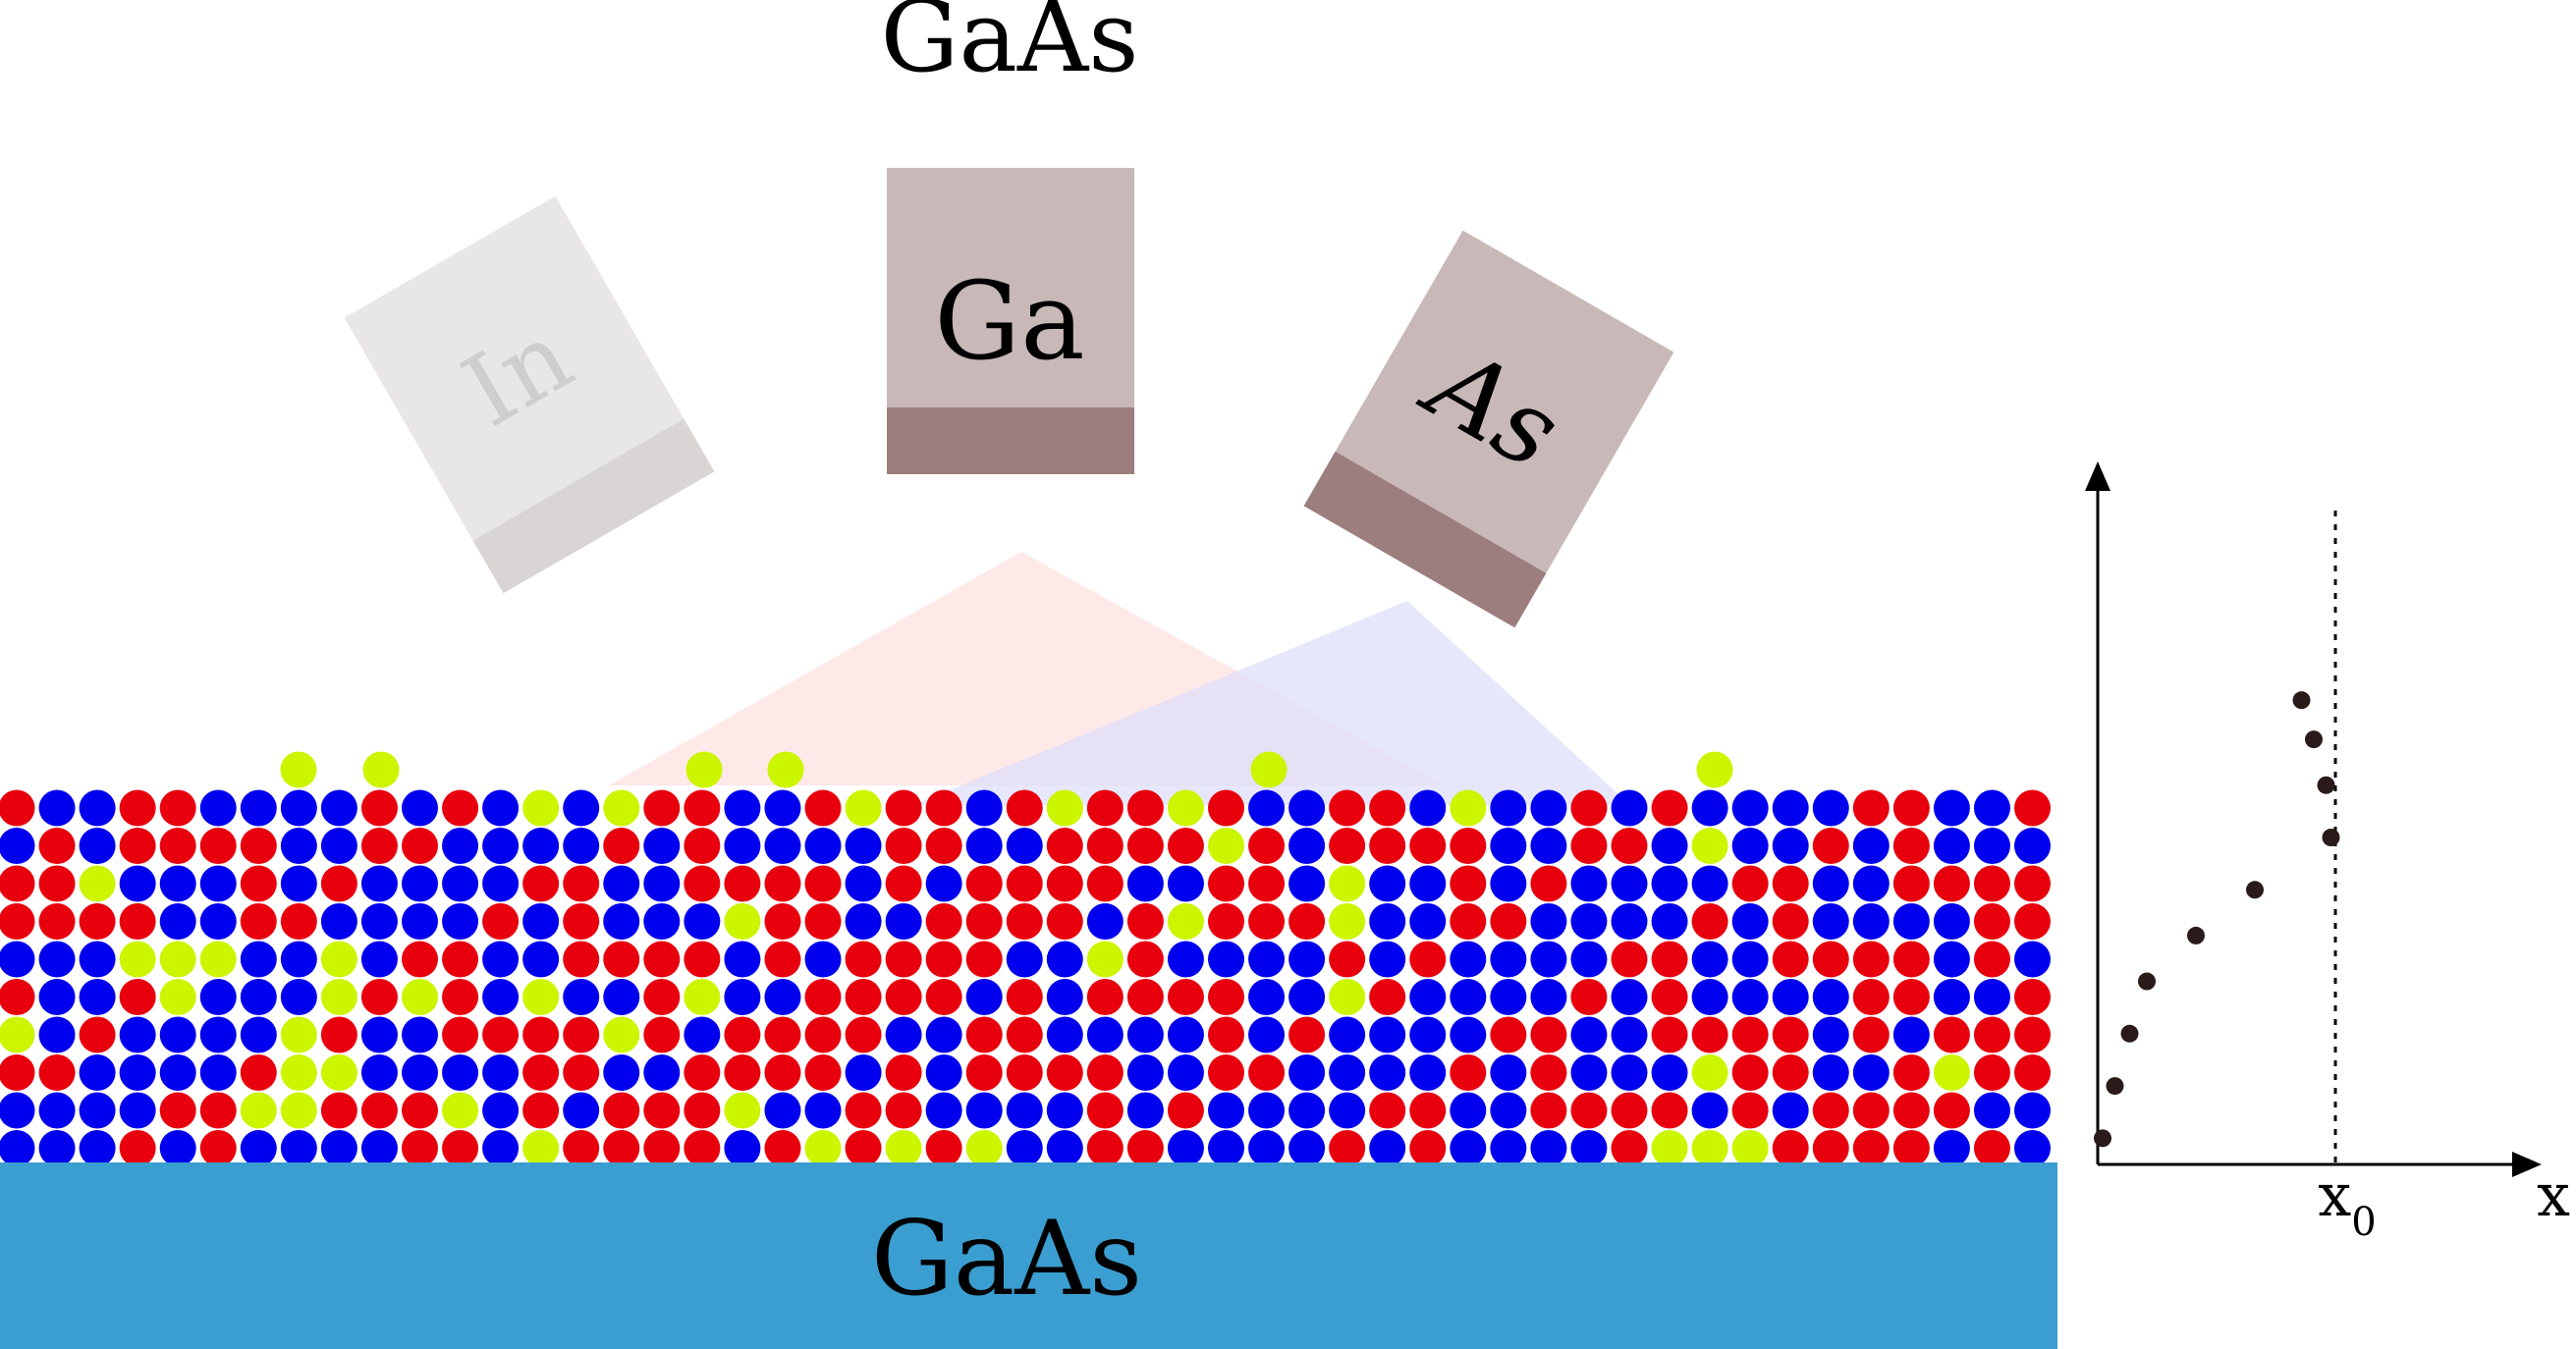  What do you see at coordinates (1011, 440) in the screenshot?
I see `ga-cell-shutter` at bounding box center [1011, 440].